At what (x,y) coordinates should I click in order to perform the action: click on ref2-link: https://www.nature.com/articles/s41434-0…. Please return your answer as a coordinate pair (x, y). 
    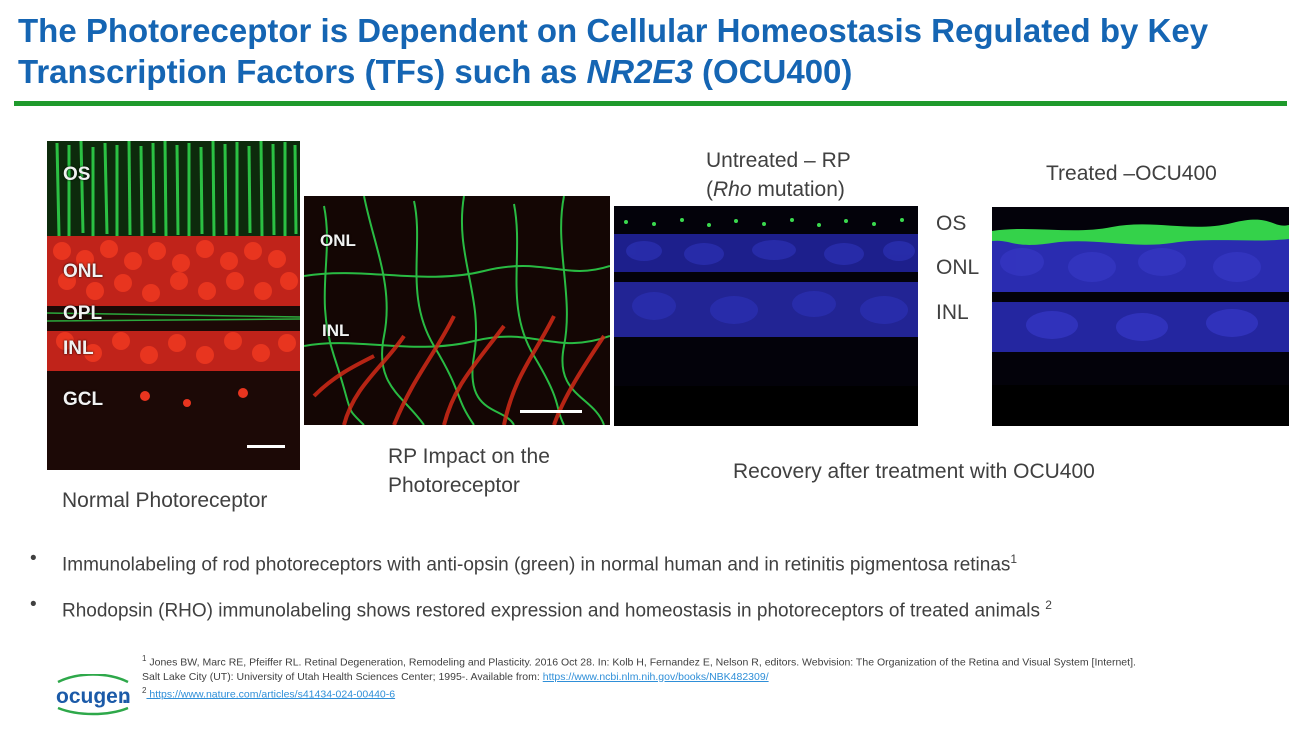
    Looking at the image, I should click on (271, 694).